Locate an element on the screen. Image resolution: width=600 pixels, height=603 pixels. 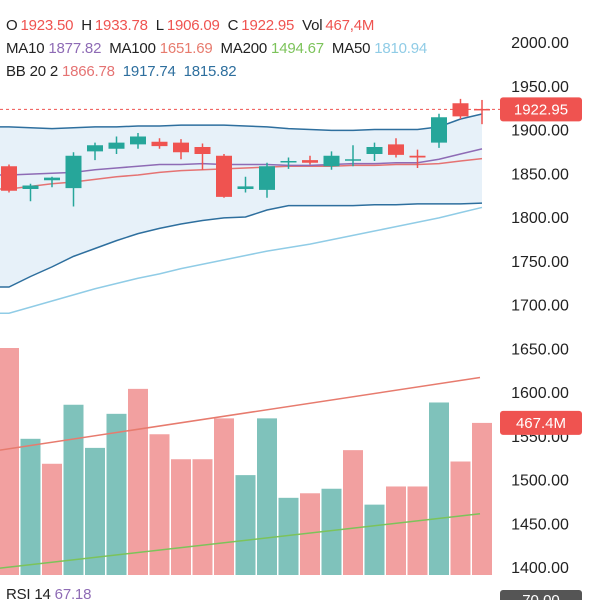
low-value: 1906.09 is located at coordinates (193, 25).